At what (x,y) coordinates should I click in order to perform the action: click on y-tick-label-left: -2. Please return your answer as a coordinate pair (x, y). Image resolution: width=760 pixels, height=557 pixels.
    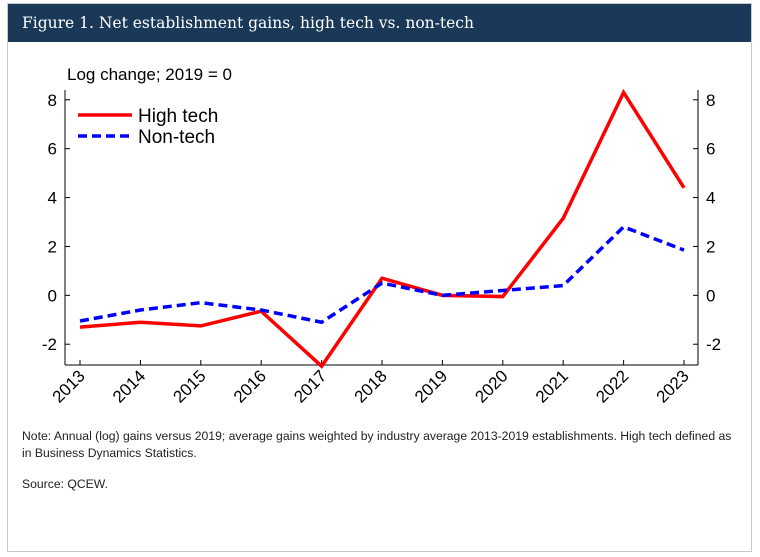
    Looking at the image, I should click on (49, 344).